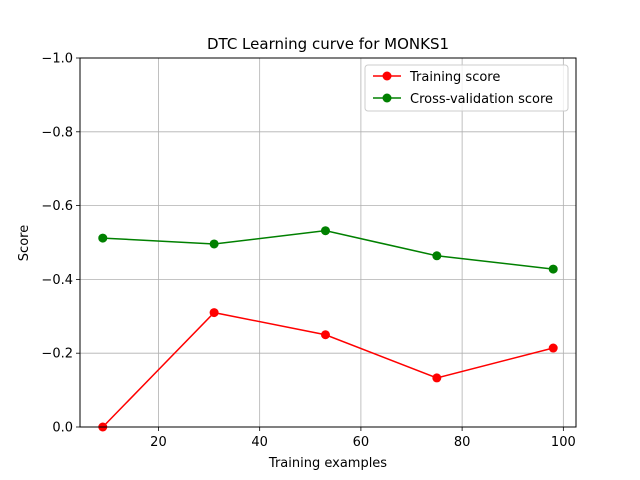 The image size is (640, 480). Describe the element at coordinates (57, 59) in the screenshot. I see `y-tick-label: −1.0` at that location.